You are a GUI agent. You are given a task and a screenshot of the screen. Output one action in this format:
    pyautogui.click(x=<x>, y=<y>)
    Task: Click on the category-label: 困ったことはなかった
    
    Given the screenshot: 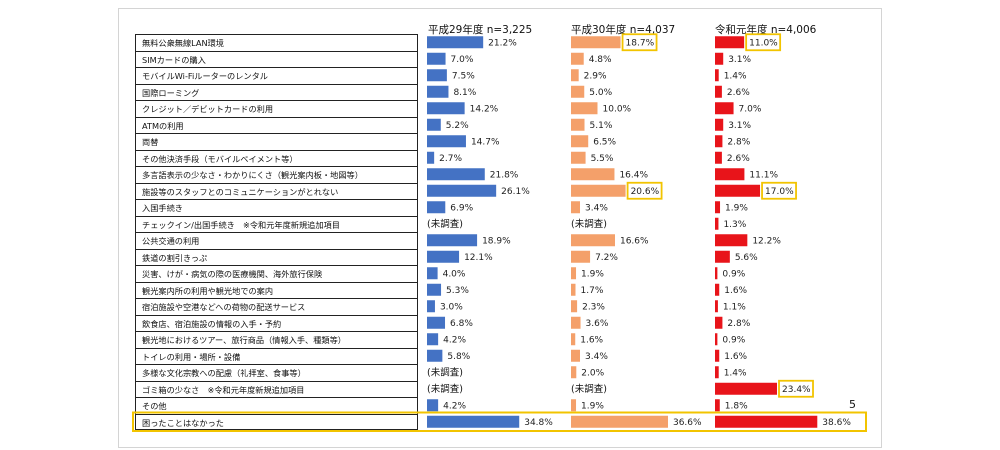 What is the action you would take?
    pyautogui.click(x=183, y=422)
    